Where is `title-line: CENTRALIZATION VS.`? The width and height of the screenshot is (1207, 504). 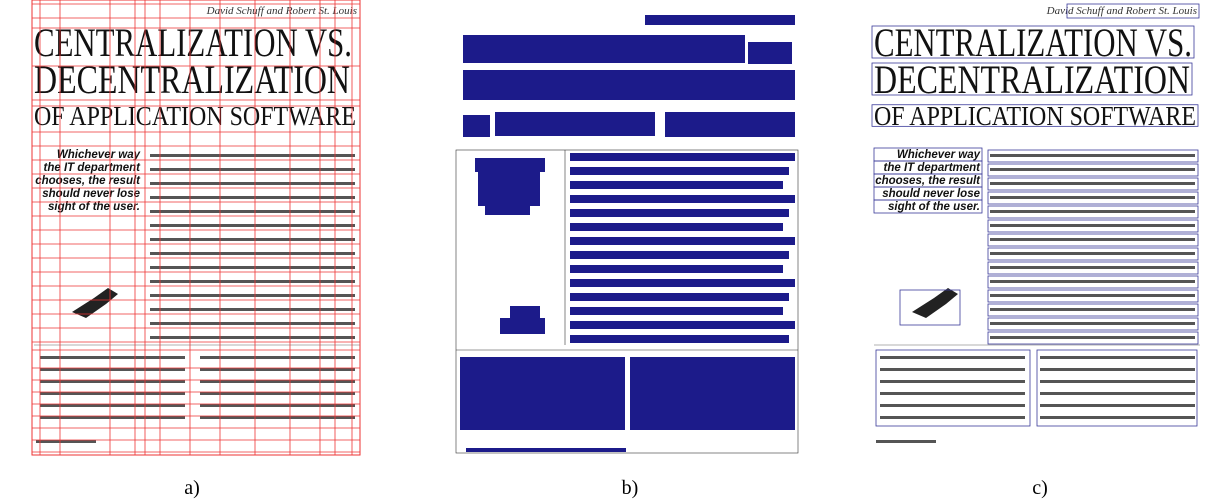
title-line: CENTRALIZATION VS. is located at coordinates (1033, 42).